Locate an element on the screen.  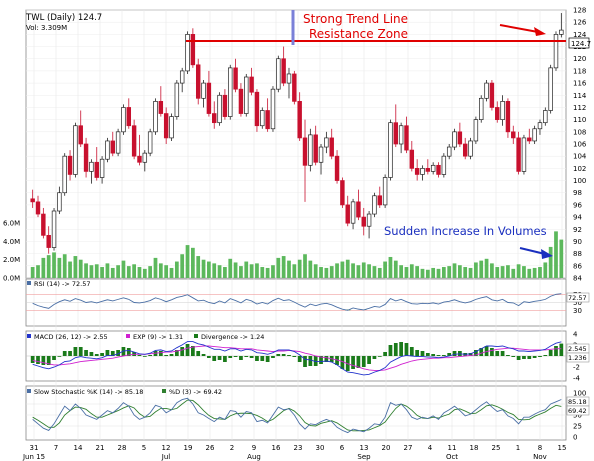
price-tick-label: 92 is located at coordinates (577, 230).